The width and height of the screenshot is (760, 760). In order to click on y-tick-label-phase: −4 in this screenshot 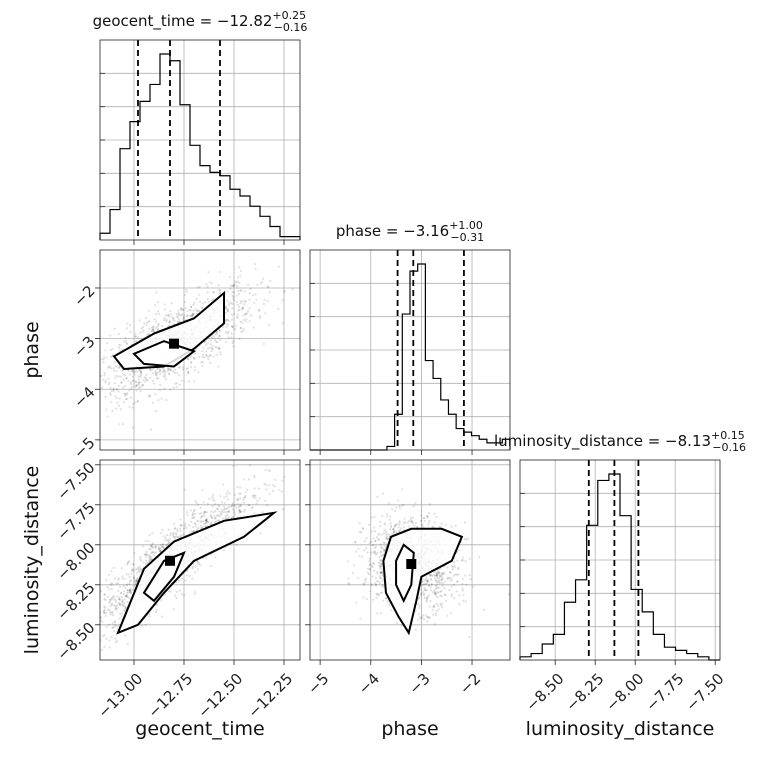, I will do `click(84, 397)`.